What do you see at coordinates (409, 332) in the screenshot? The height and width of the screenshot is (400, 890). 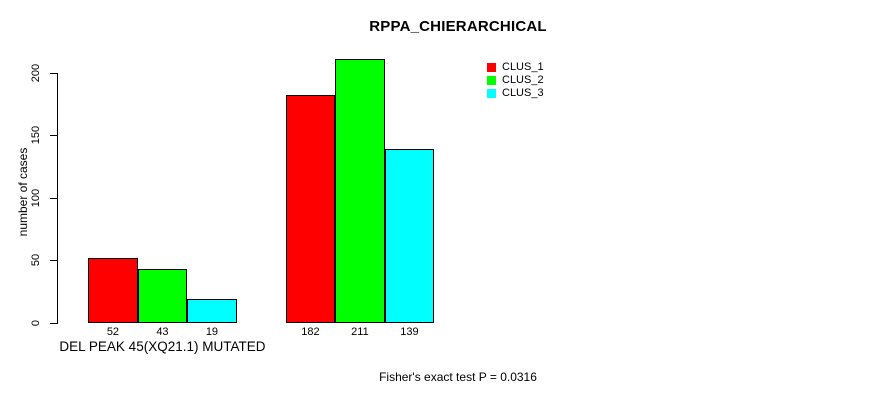 I see `bar-value-label: 139` at bounding box center [409, 332].